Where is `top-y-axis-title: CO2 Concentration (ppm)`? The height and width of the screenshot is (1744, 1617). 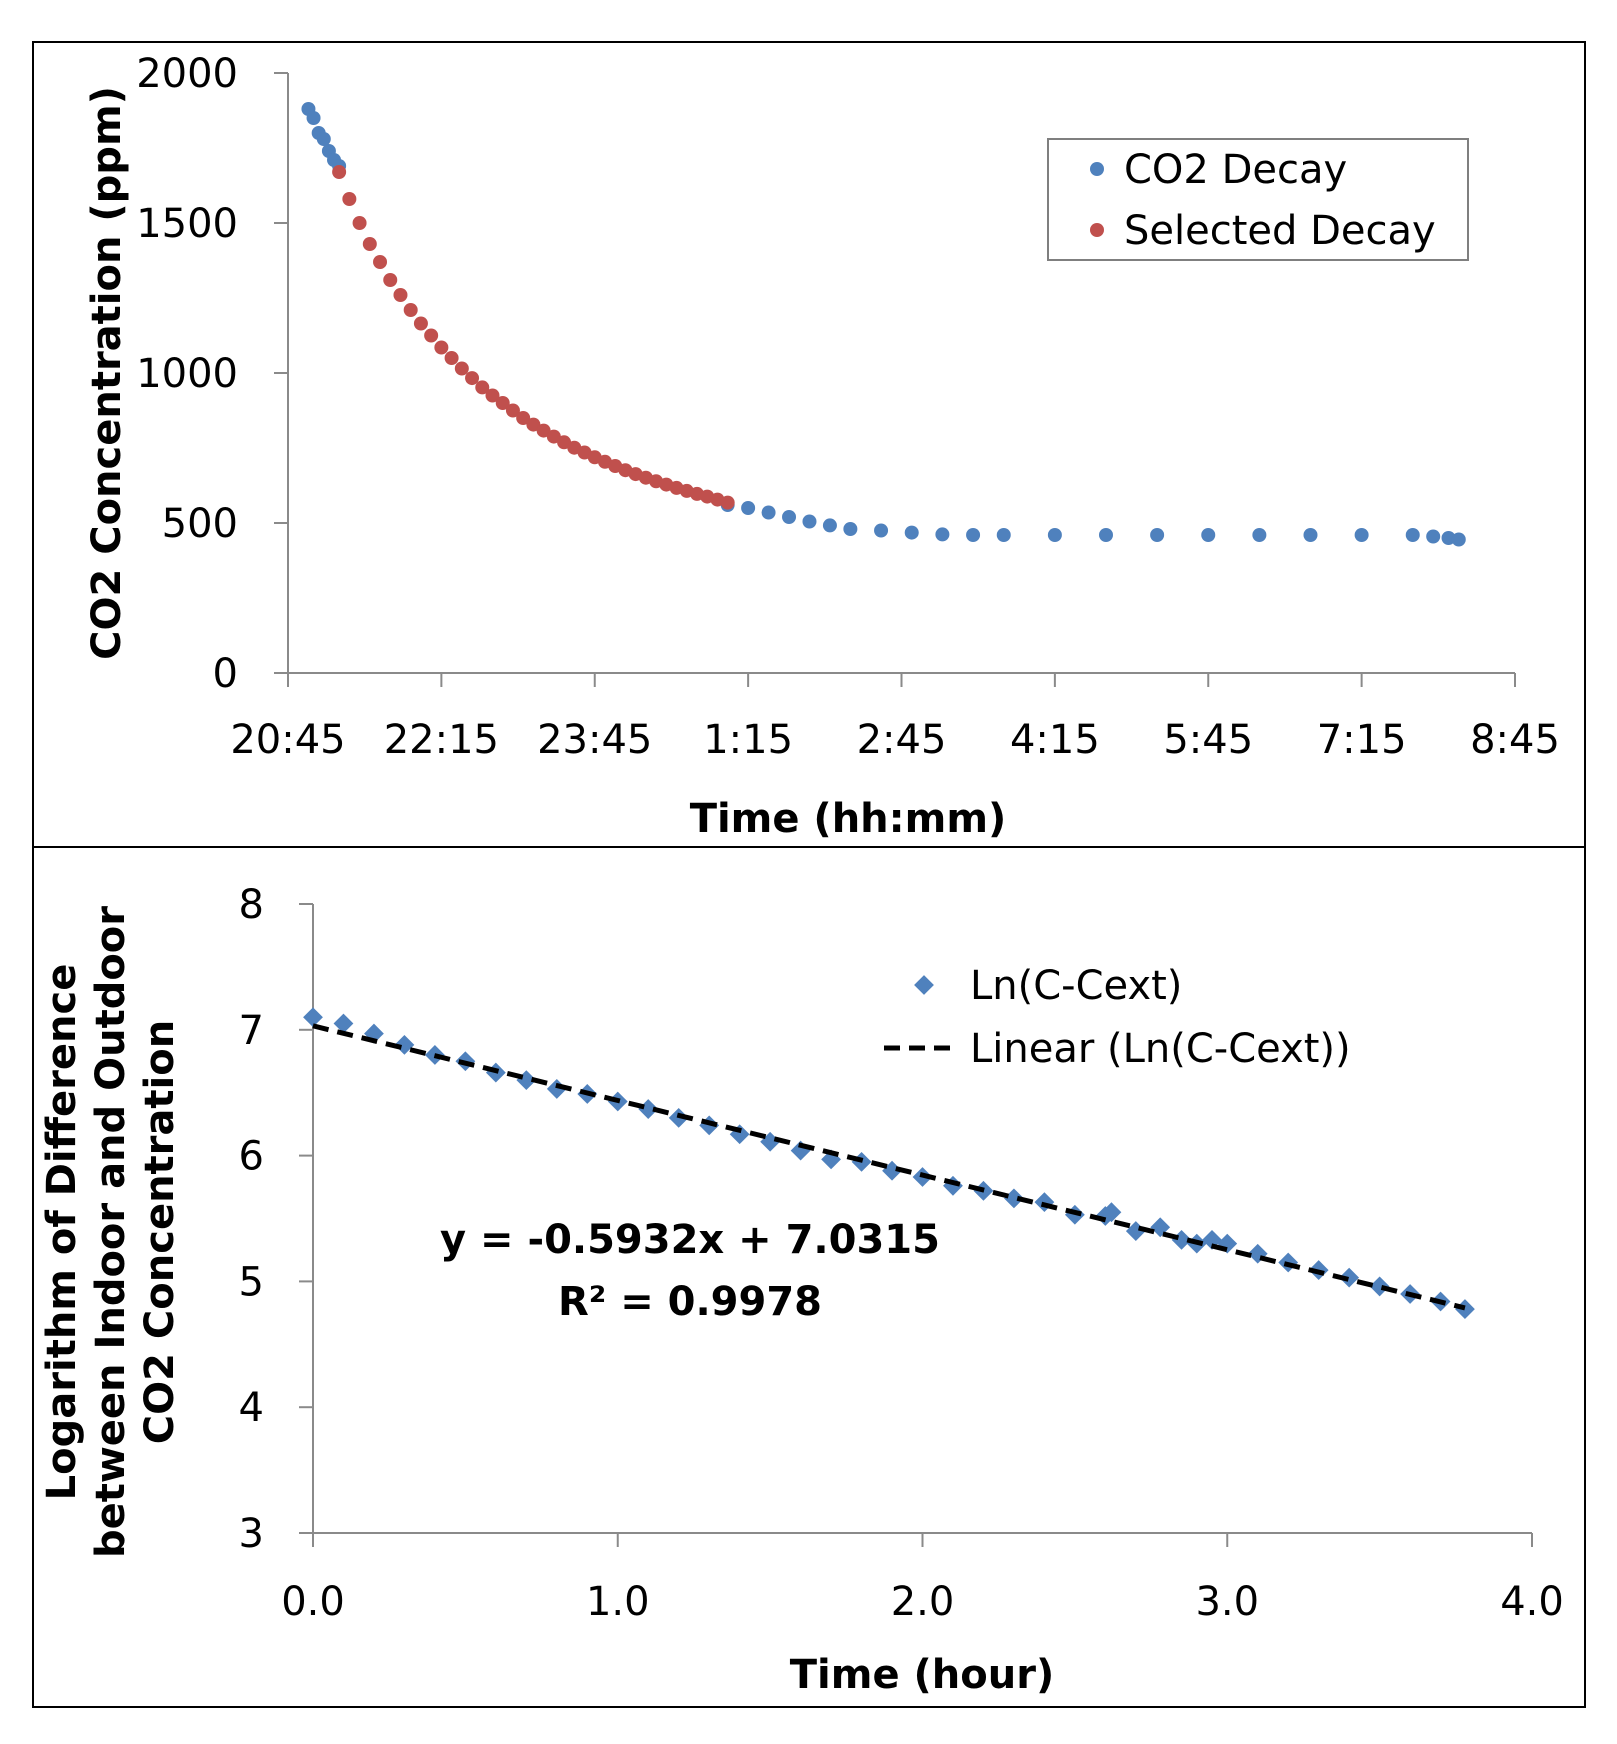 top-y-axis-title: CO2 Concentration (ppm) is located at coordinates (107, 373).